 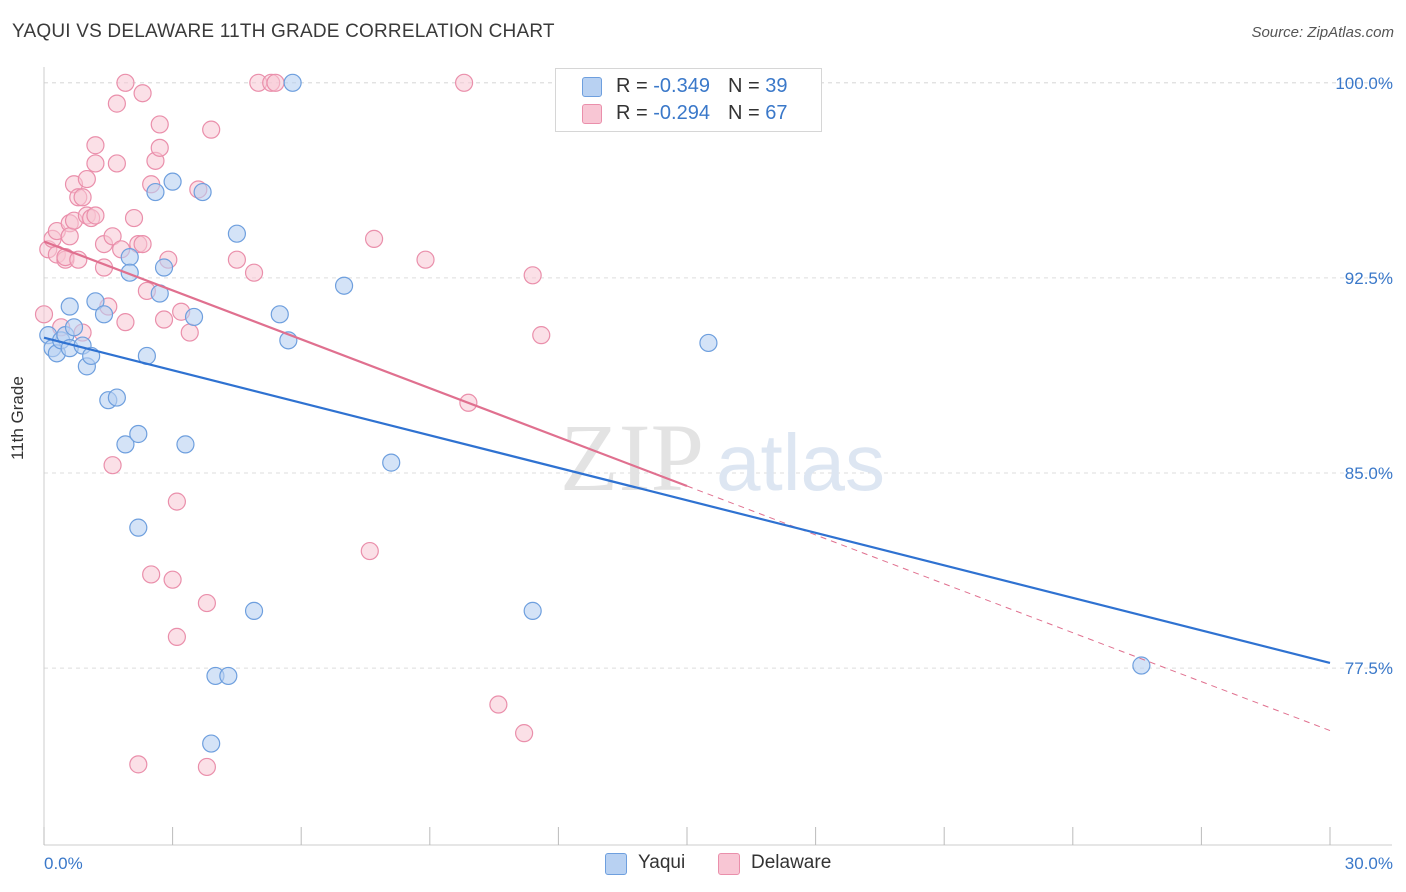 What do you see at coordinates (1322, 32) in the screenshot?
I see `source-label: Source: ZipAtlas.com` at bounding box center [1322, 32].